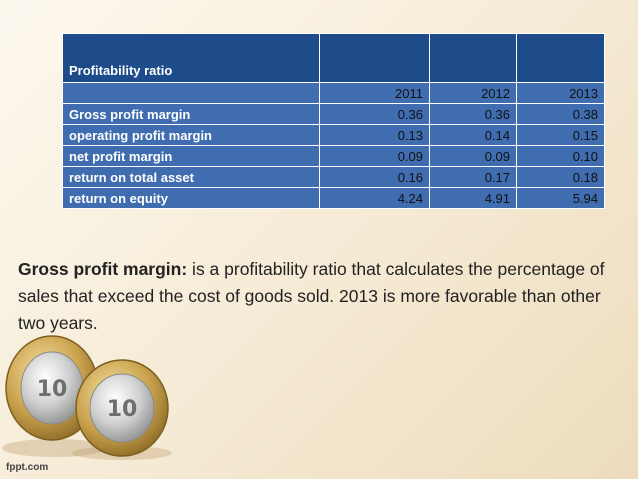  I want to click on row-label: net profit margin, so click(191, 156).